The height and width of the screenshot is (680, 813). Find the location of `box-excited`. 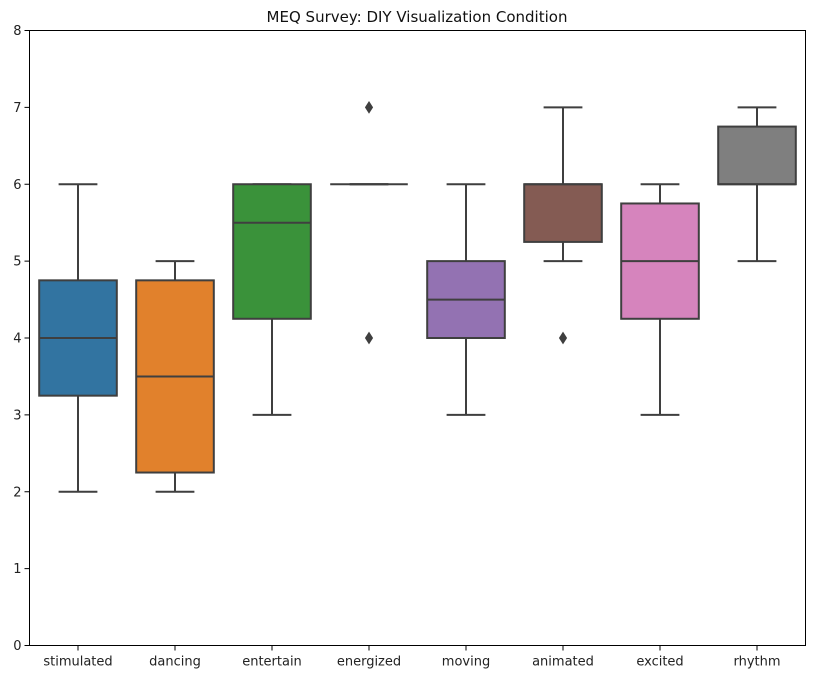

box-excited is located at coordinates (660, 299).